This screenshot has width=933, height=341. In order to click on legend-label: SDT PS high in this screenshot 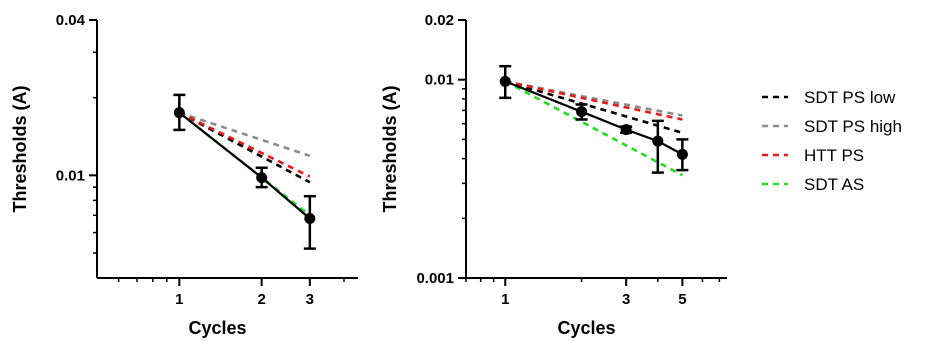, I will do `click(853, 126)`.